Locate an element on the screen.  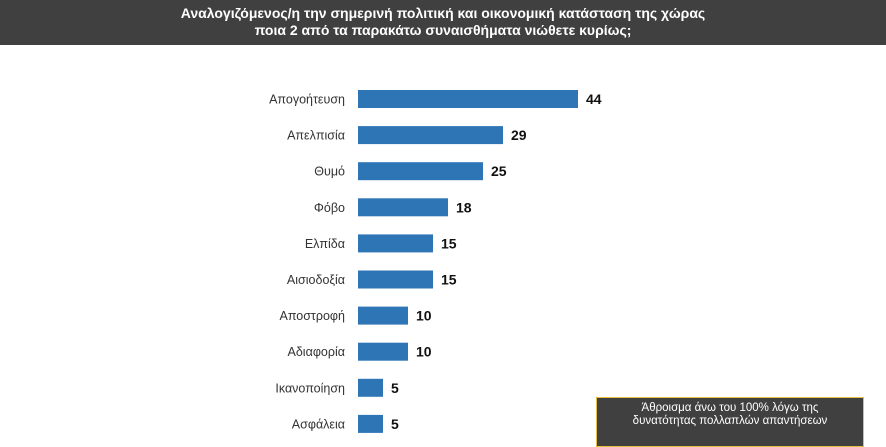
note-line-2: δυνατότητας πολλαπλών απαντήσεων is located at coordinates (730, 421).